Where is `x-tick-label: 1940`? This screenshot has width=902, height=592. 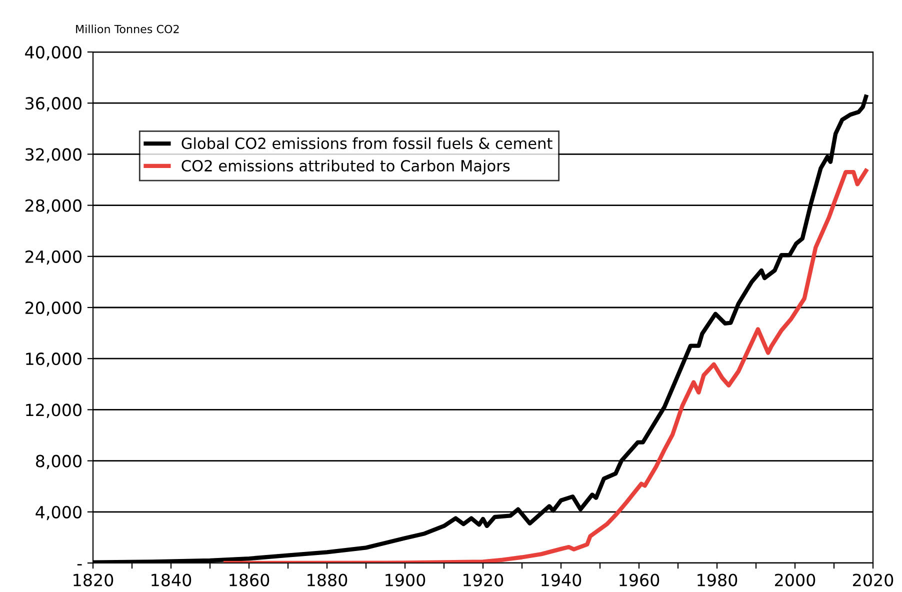
x-tick-label: 1940 is located at coordinates (562, 580).